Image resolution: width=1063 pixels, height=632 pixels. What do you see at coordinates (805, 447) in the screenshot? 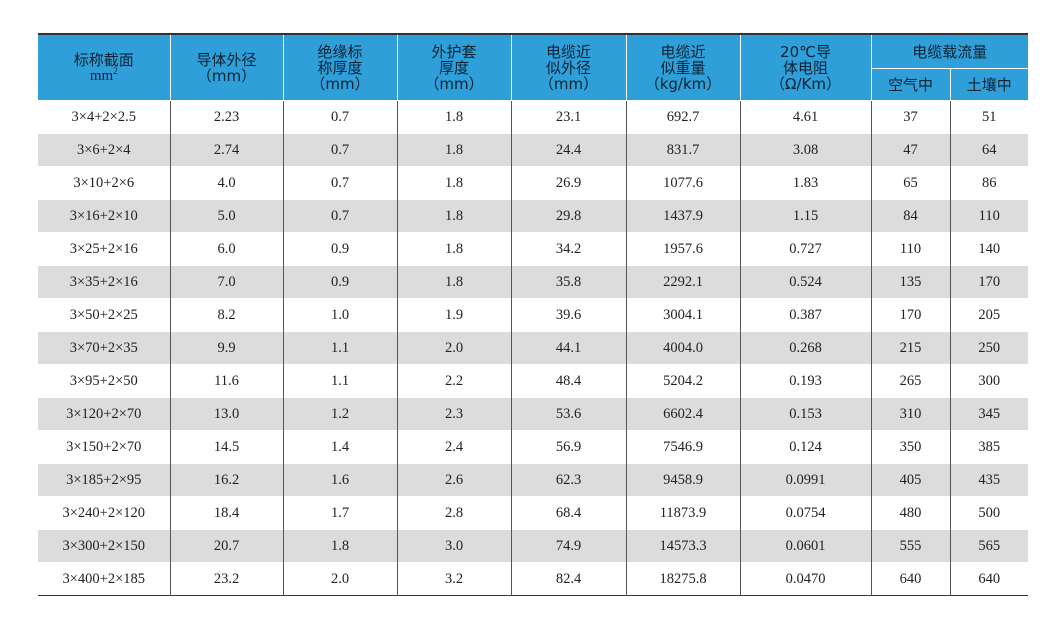
I see `cell-resistance: 0.124` at bounding box center [805, 447].